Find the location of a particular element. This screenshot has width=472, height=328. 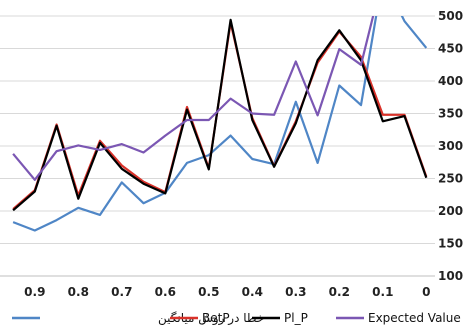

legend-label-2: BetP is located at coordinates (216, 318).